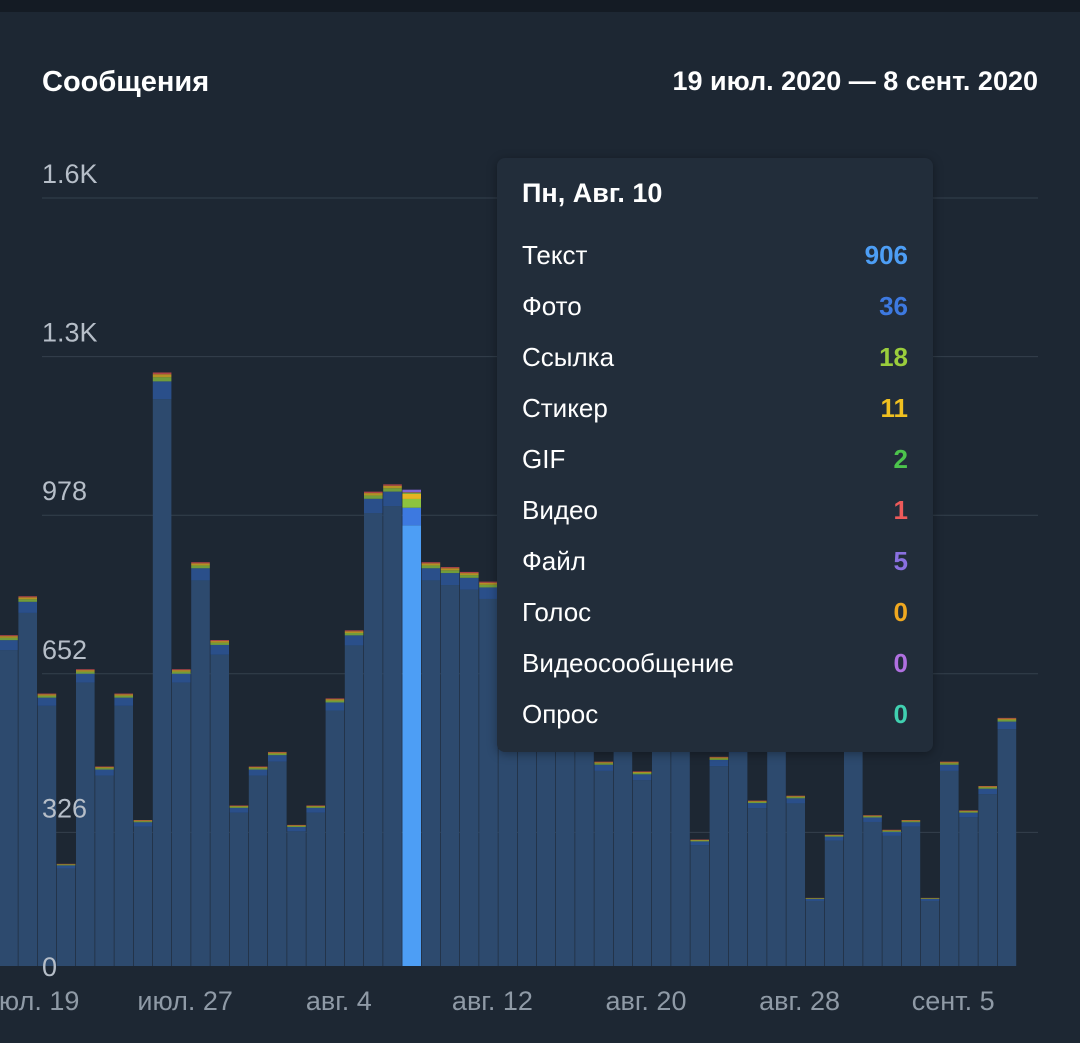  I want to click on x-tick-label: июл. 19, so click(39, 1001).